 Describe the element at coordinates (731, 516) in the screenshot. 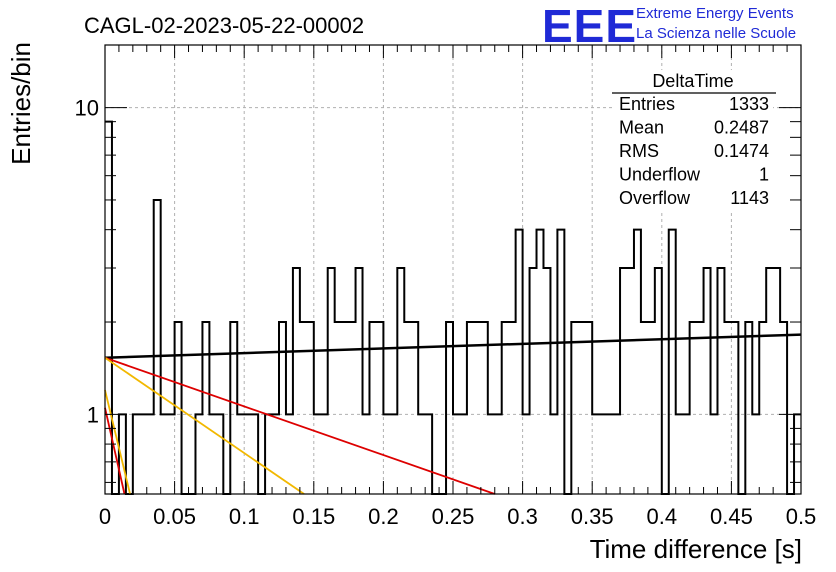

I see `x-tick-label: 0.45` at that location.